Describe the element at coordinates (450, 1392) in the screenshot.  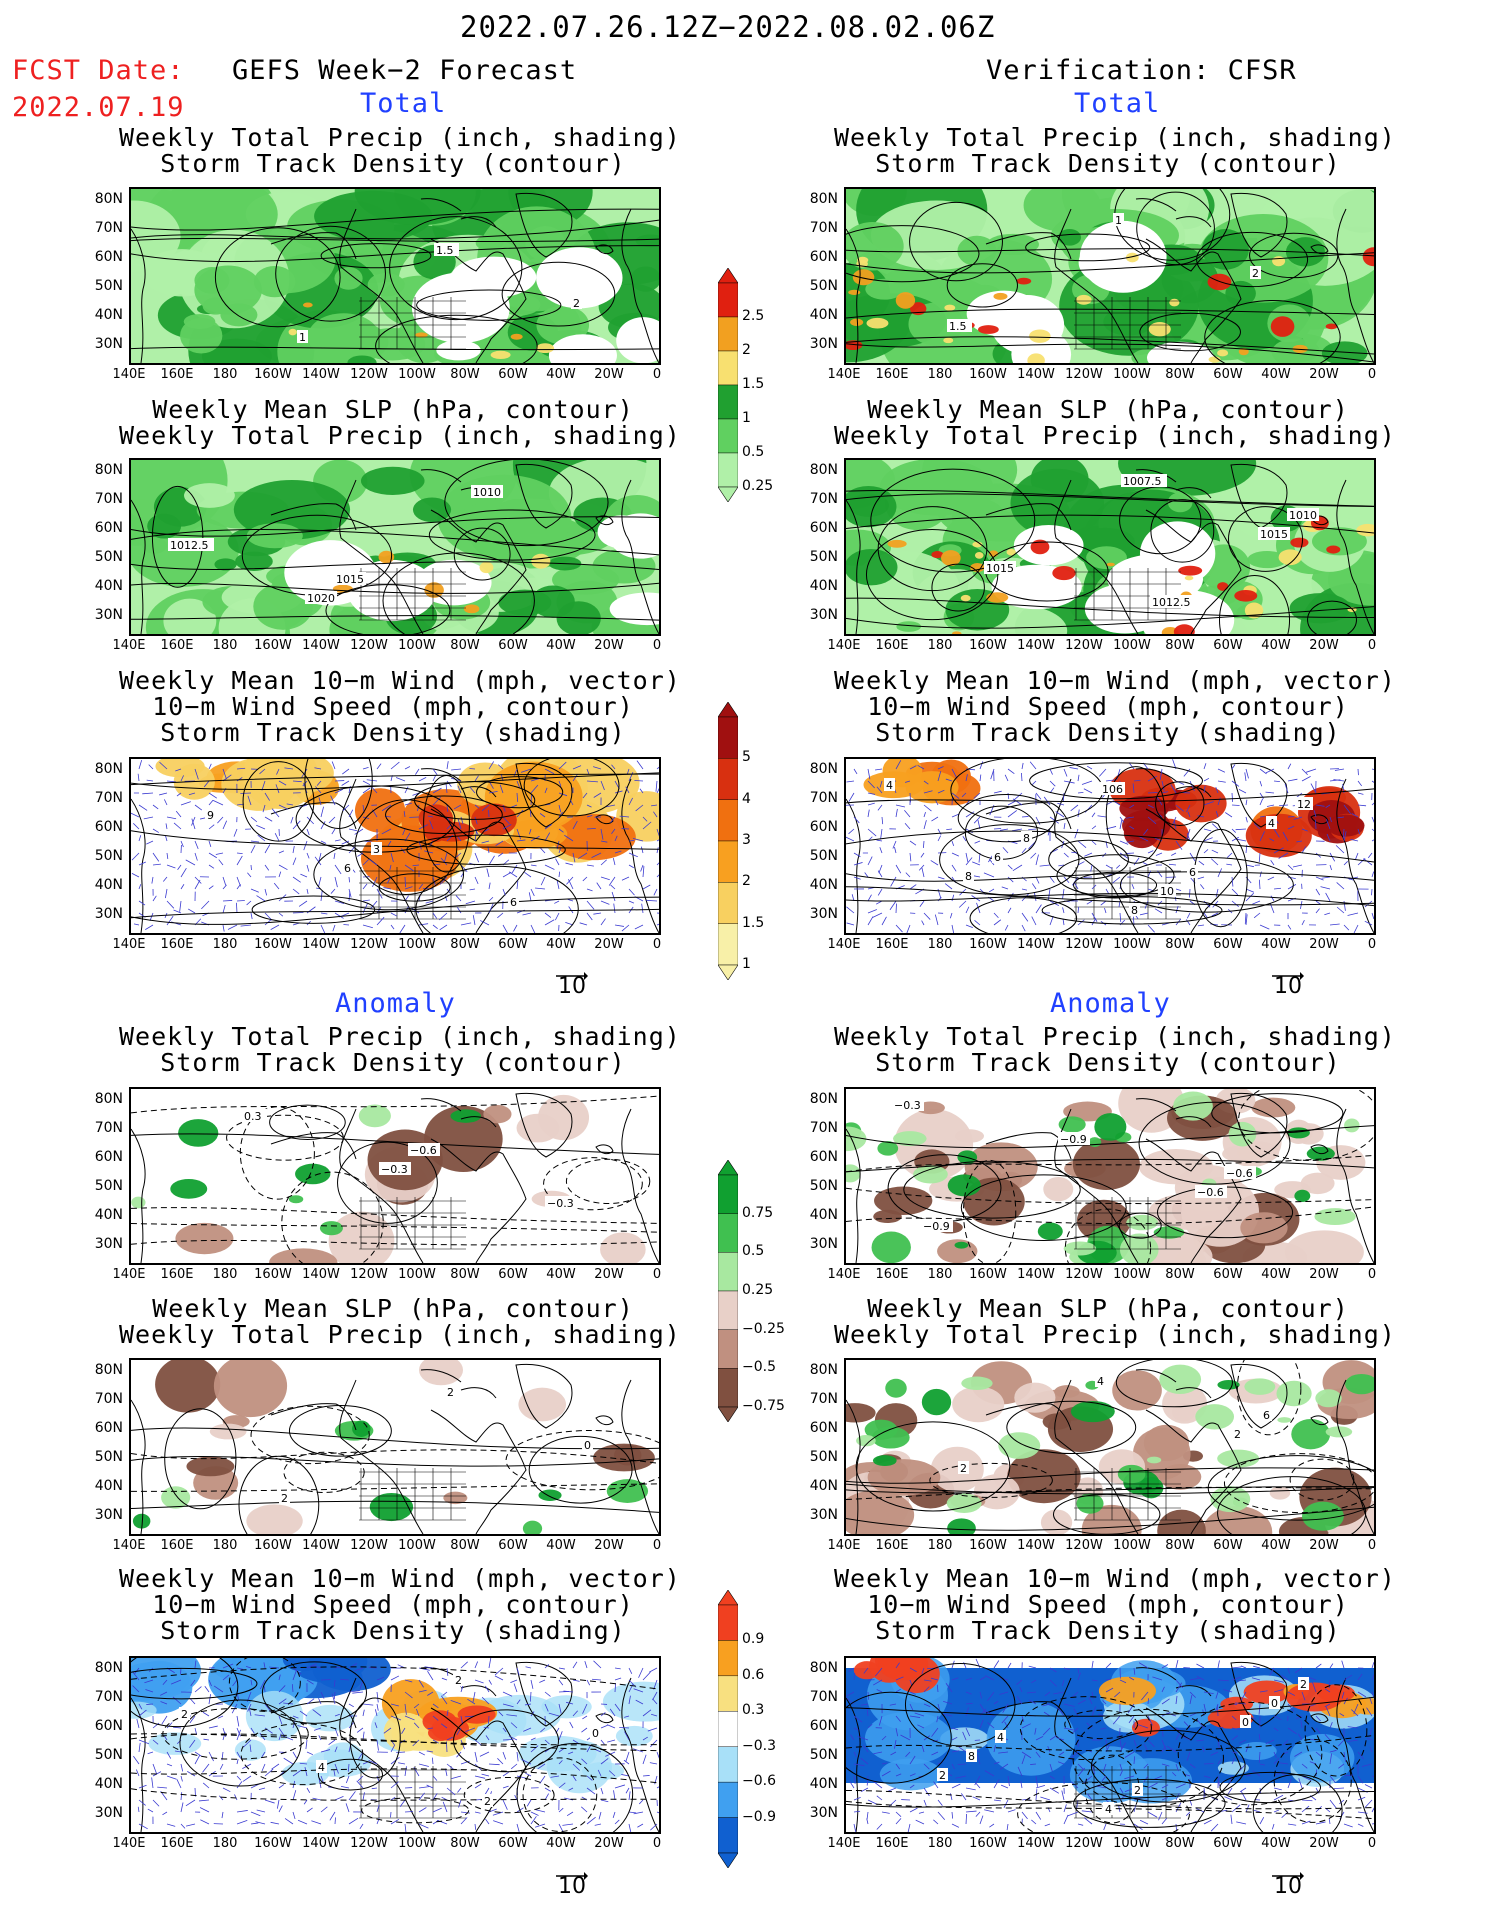
I see `contour-label: 2` at that location.